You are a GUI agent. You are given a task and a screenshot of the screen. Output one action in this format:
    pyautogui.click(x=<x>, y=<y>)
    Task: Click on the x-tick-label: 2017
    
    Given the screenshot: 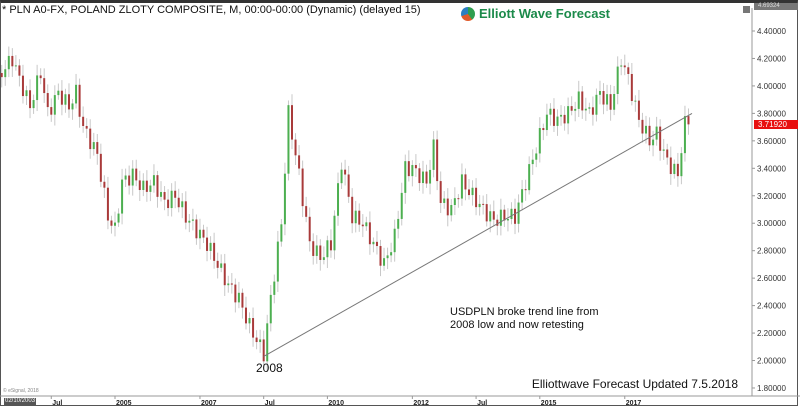 What is the action you would take?
    pyautogui.click(x=634, y=403)
    